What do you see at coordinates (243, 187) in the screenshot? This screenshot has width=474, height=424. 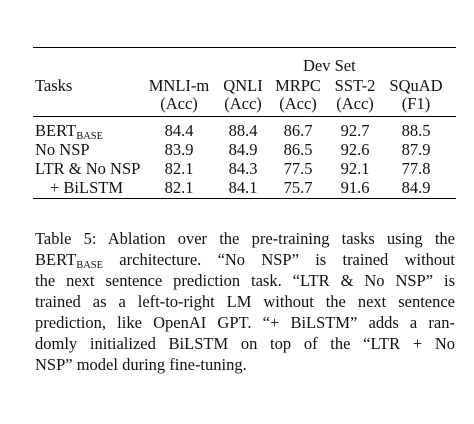 I see `cell: 84.1` at bounding box center [243, 187].